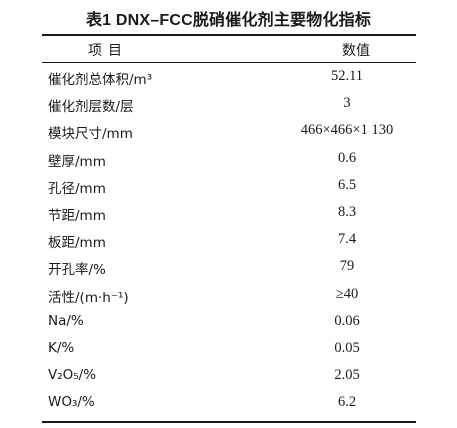  I want to click on table-row: V₂O₅/% 2.05, so click(229, 376).